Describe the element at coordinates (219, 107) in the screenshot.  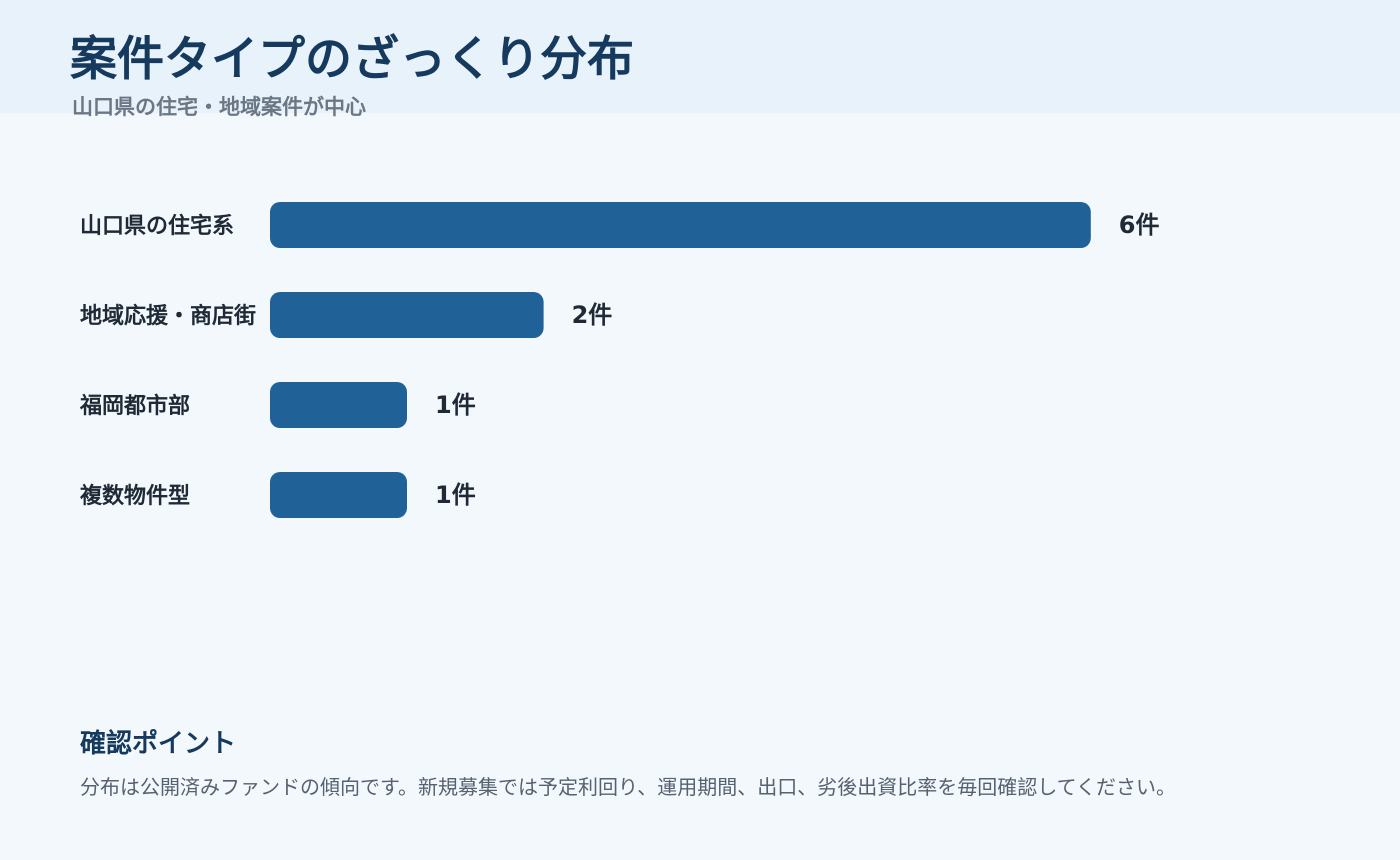
I see `page-subtitle: 山口県の住宅・地域案件が中心` at that location.